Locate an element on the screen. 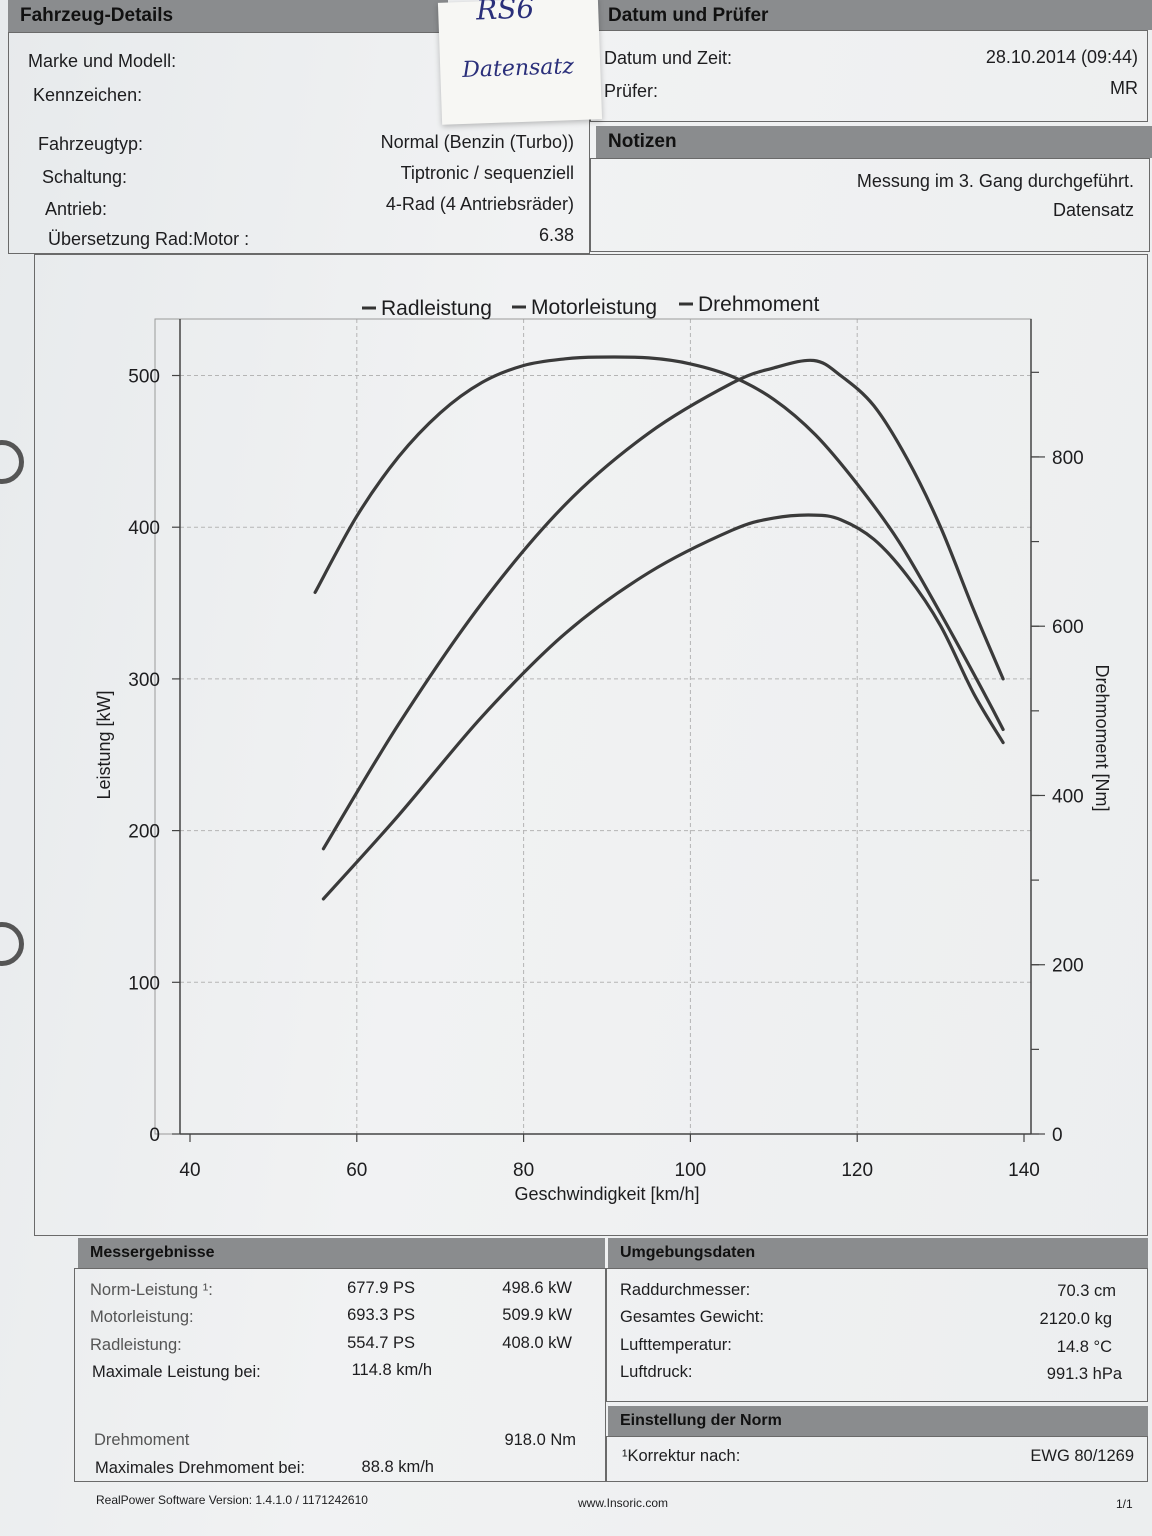 Image resolution: width=1152 pixels, height=1536 pixels. wheel-power-label: Radleistung: is located at coordinates (136, 1345).